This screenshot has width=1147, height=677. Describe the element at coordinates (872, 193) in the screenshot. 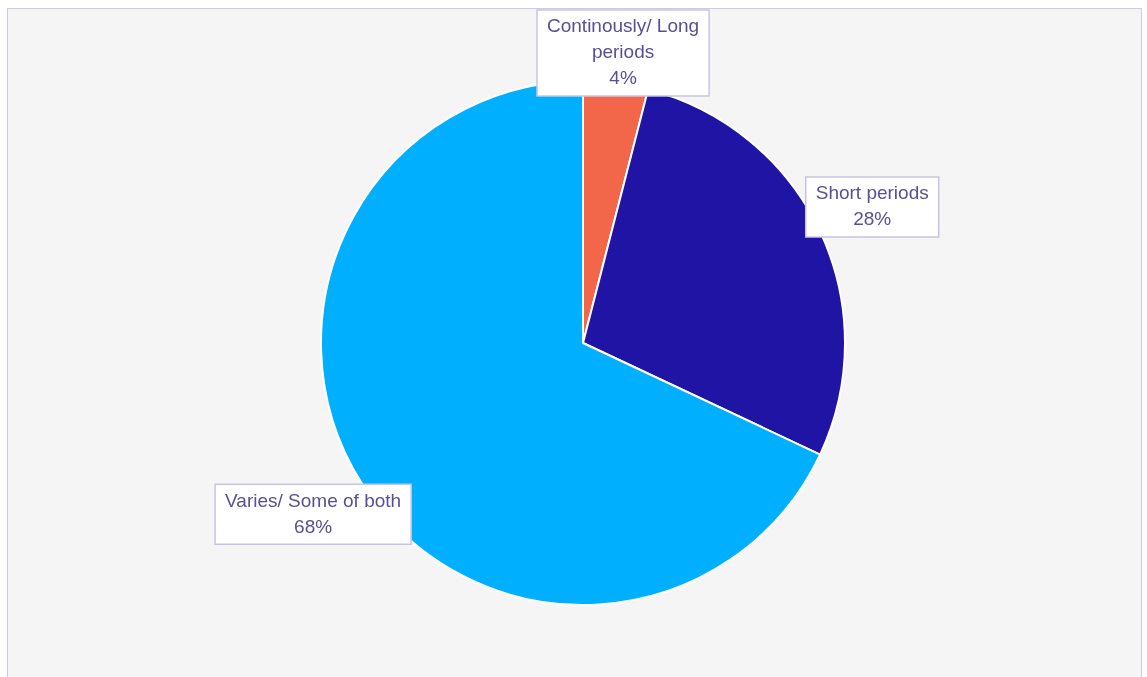

I see `slice-label: Short periods` at that location.